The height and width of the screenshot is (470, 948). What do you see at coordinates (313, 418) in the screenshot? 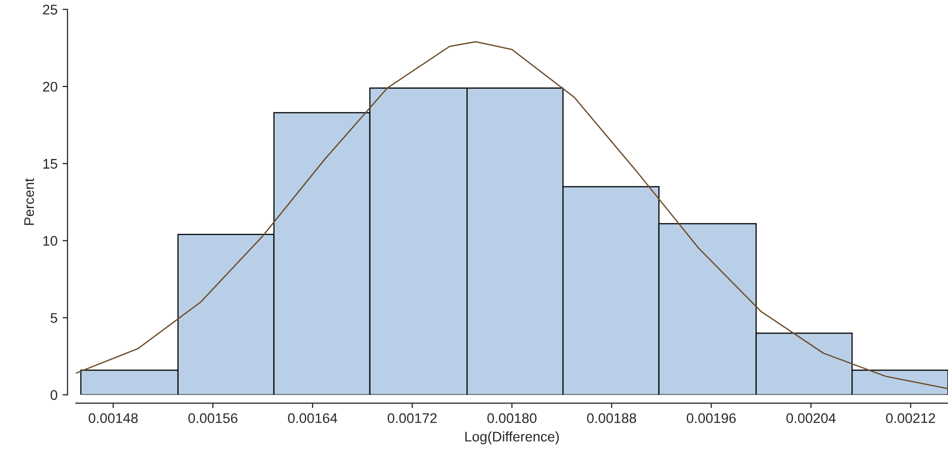
I see `x-tick-label: 0.00164` at bounding box center [313, 418].